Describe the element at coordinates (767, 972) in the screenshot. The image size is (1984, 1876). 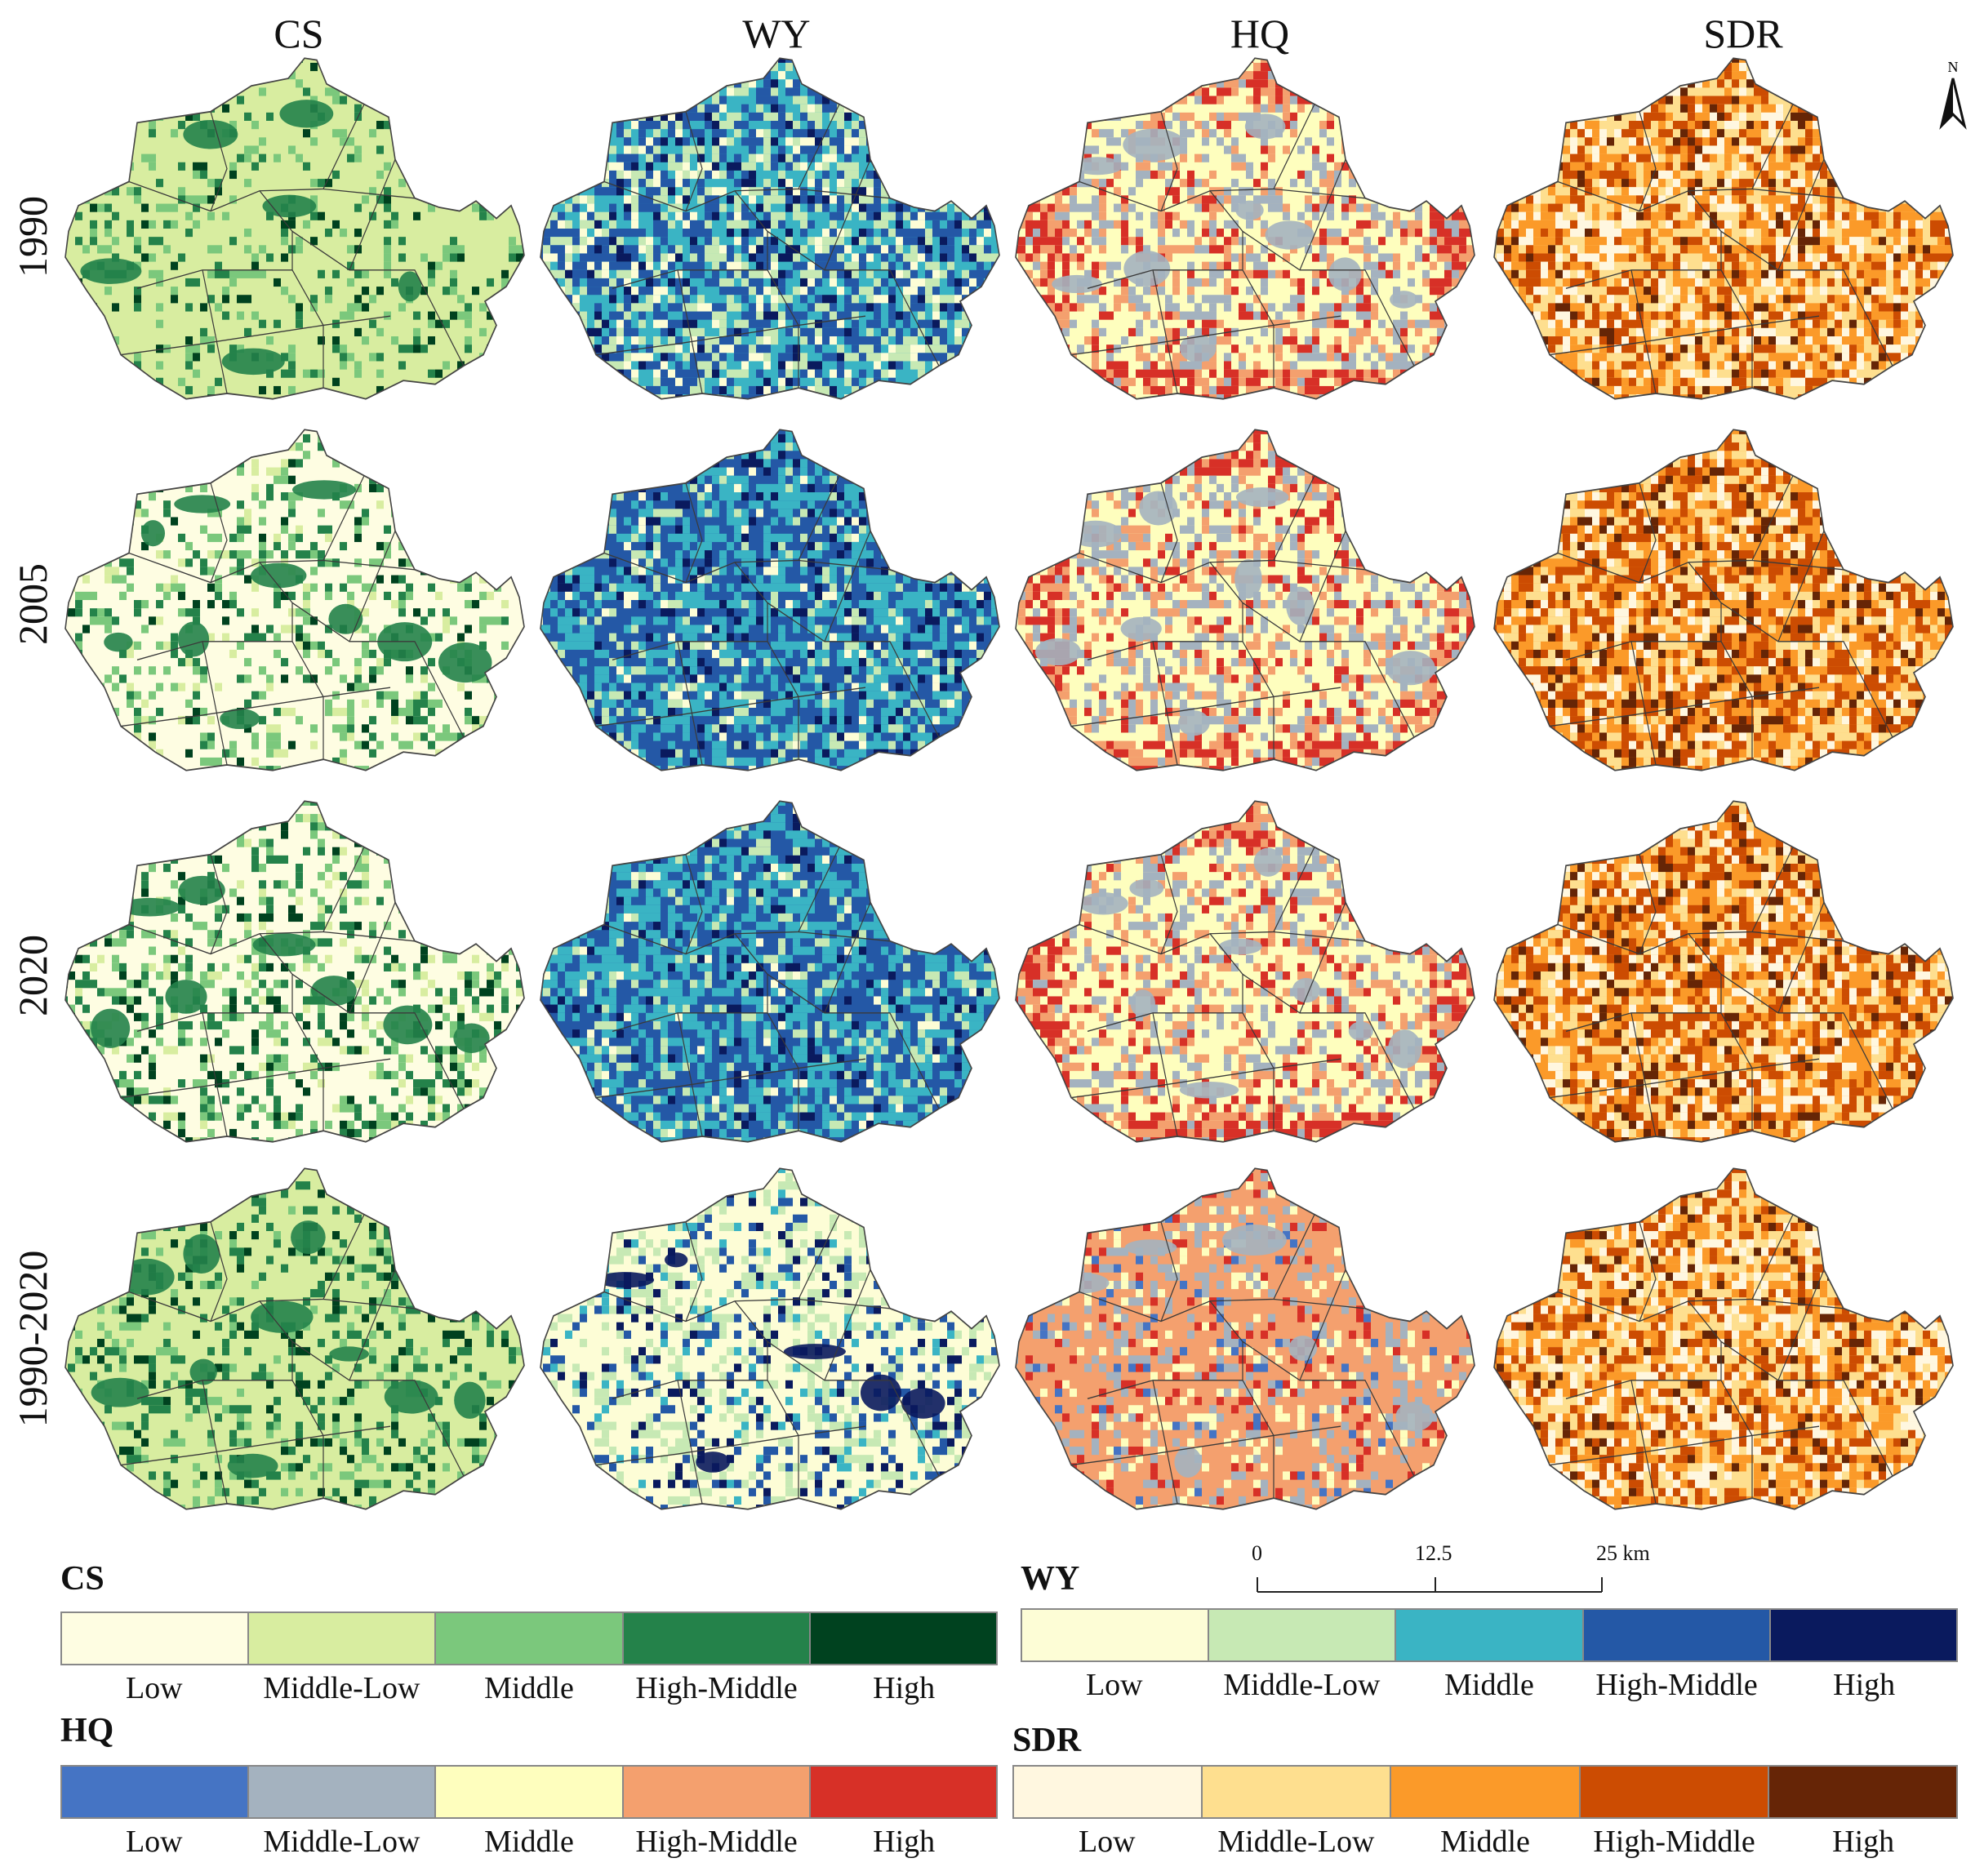
I see `map-wy-2020` at that location.